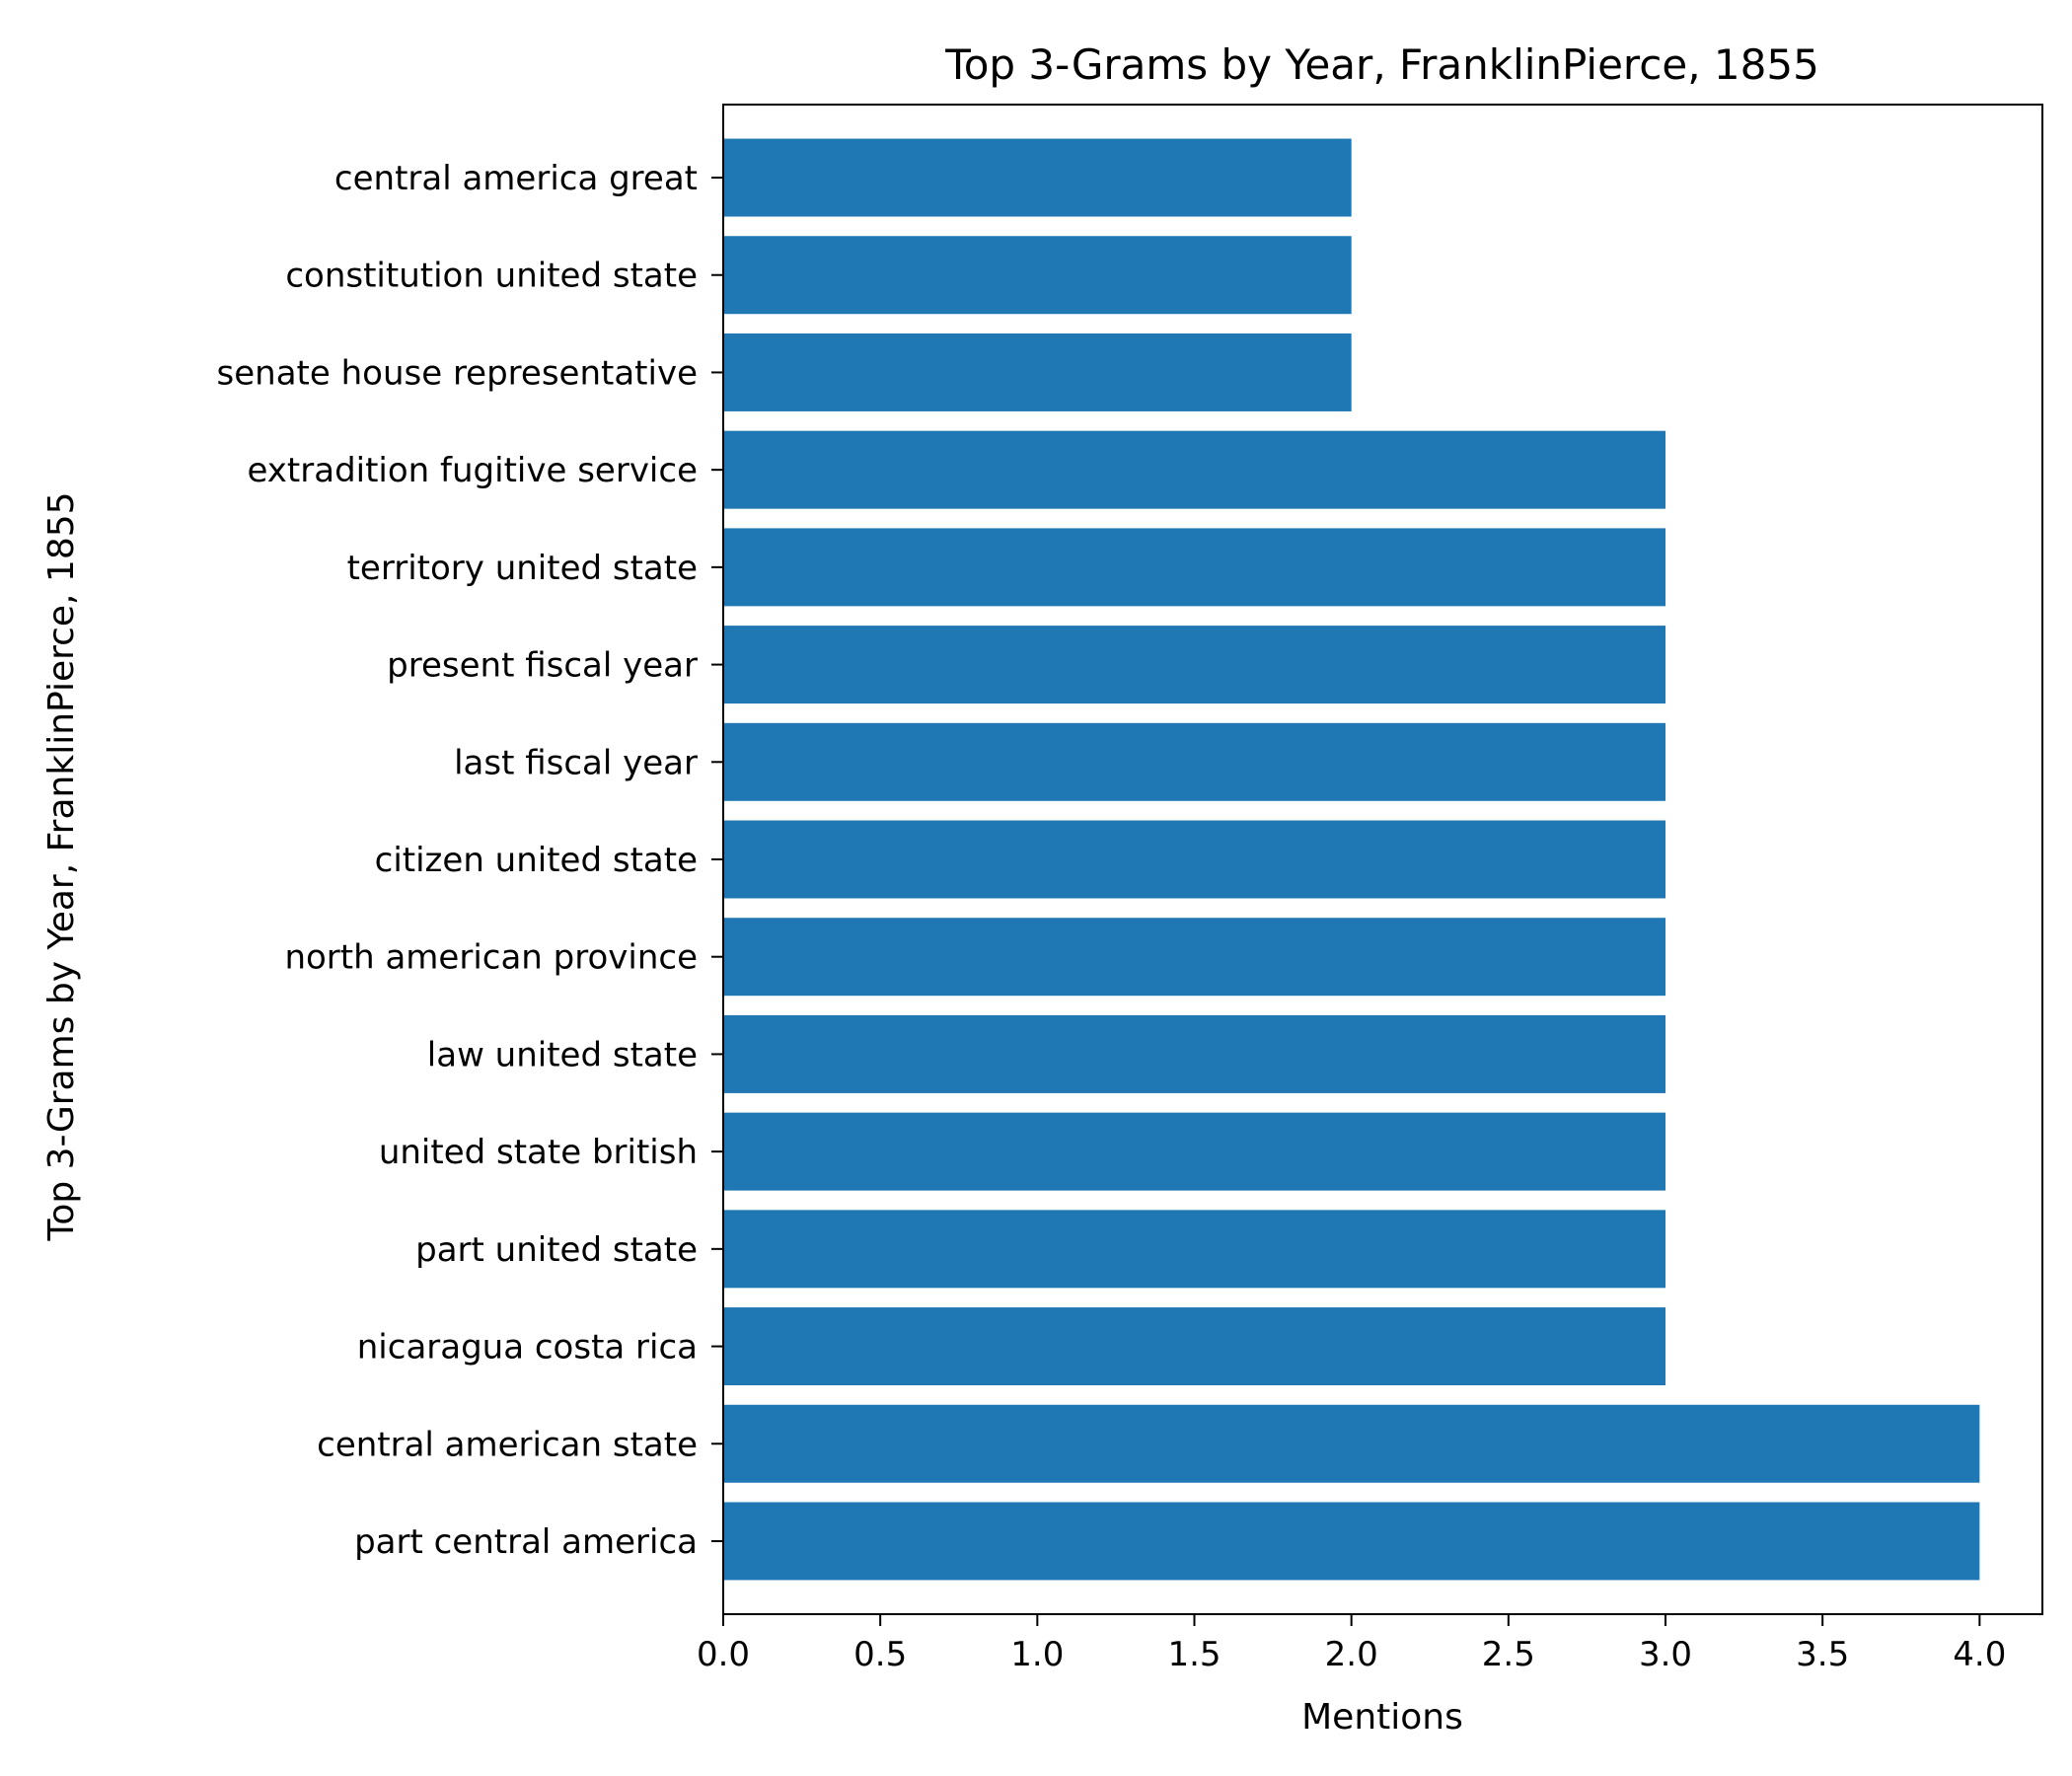  Describe the element at coordinates (526, 1542) in the screenshot. I see `y-tick-label: part central america` at that location.